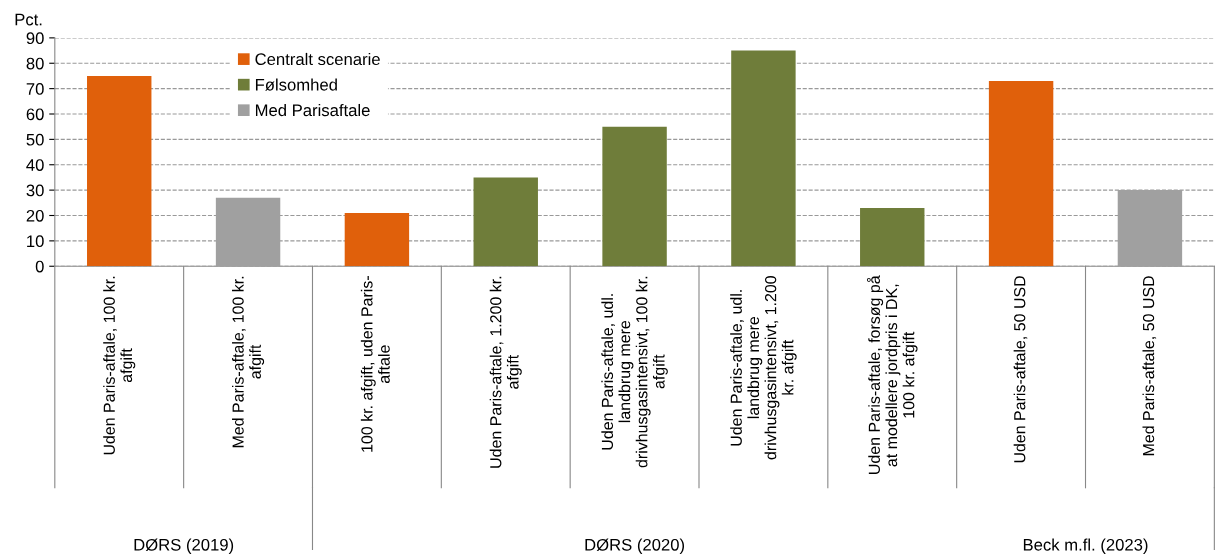 This screenshot has width=1218, height=557. I want to click on y-tick-label: 40, so click(35, 165).